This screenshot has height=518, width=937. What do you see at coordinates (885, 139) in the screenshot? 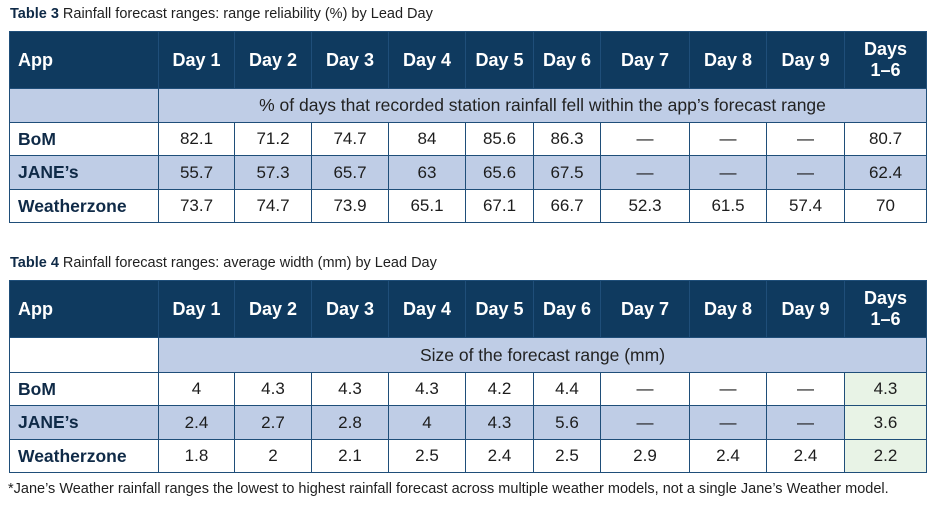
I see `table-cell: 80.7` at bounding box center [885, 139].